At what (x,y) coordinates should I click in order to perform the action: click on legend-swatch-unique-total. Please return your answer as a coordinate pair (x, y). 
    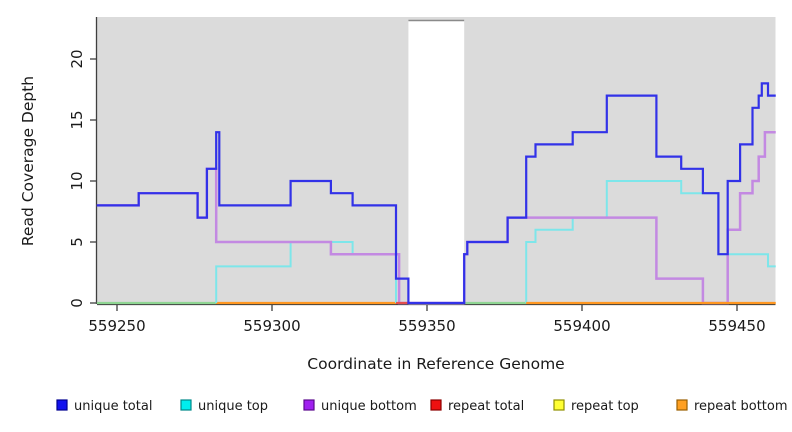
    Looking at the image, I should click on (62, 405).